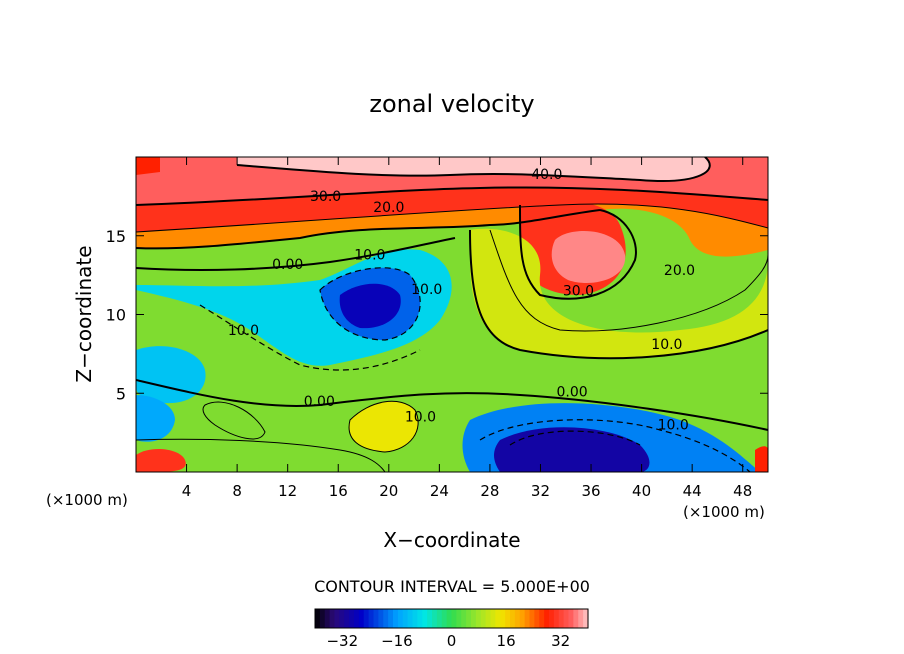 The width and height of the screenshot is (904, 654). I want to click on colorbar-tick-label: −32, so click(342, 641).